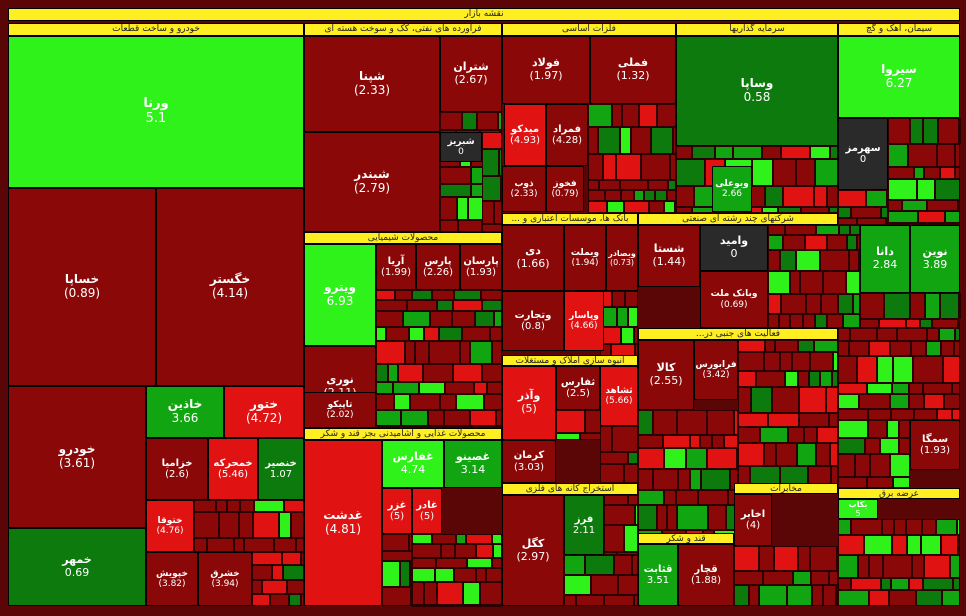 The height and width of the screenshot is (616, 966). Describe the element at coordinates (863, 154) in the screenshot. I see `treemap-tile: سهرمز 0` at that location.